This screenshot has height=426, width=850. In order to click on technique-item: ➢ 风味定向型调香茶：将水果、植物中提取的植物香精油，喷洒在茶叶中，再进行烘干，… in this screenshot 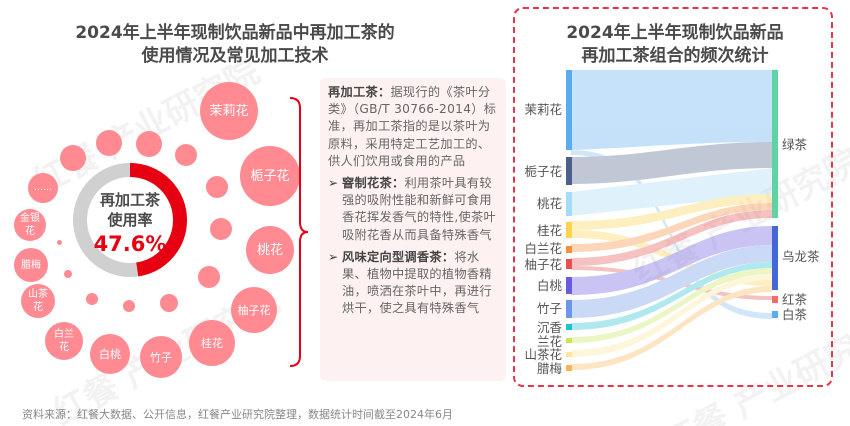, I will do `click(413, 283)`.